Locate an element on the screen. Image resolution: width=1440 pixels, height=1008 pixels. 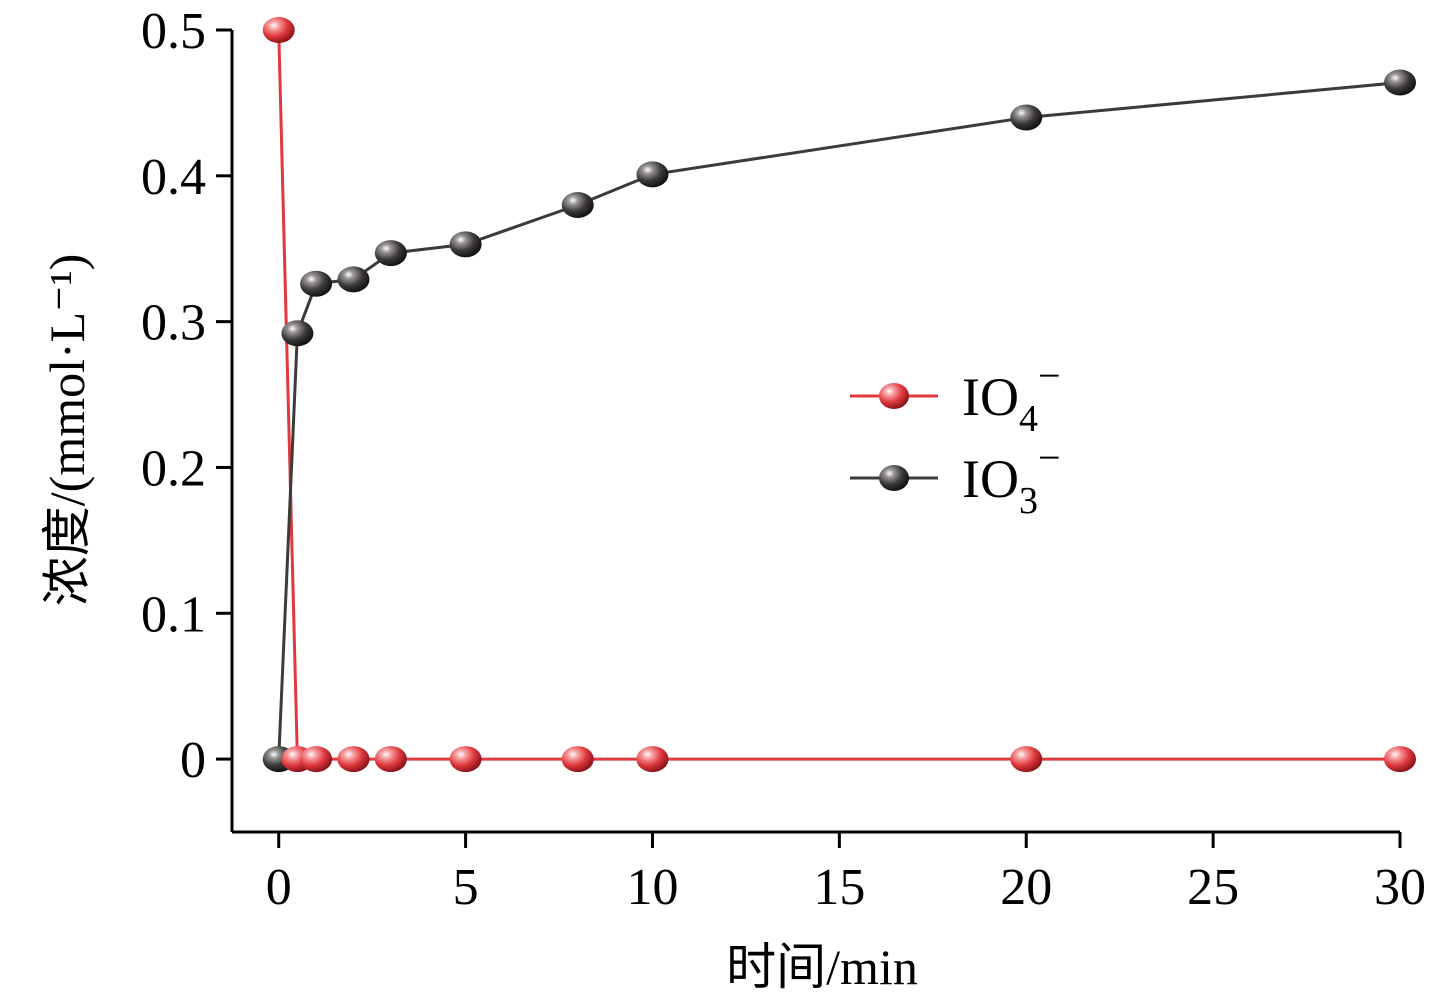
x-axis-title: 时间/min is located at coordinates (822, 967).